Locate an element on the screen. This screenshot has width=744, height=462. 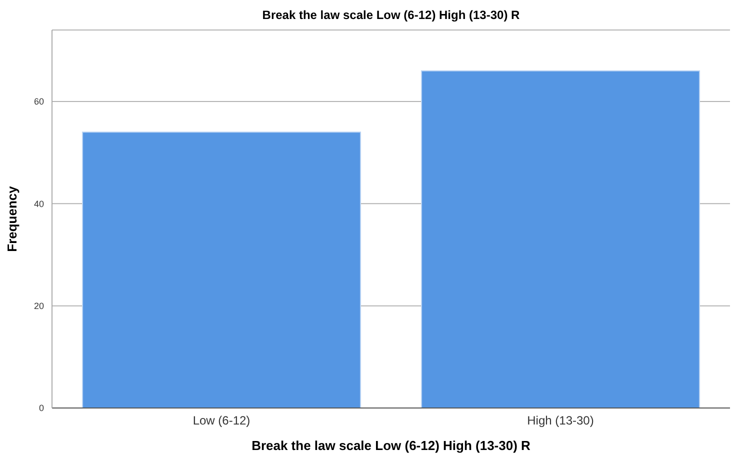
x-axis-title: Break the law scale Low (6-12) High (13-30) R is located at coordinates (392, 445).